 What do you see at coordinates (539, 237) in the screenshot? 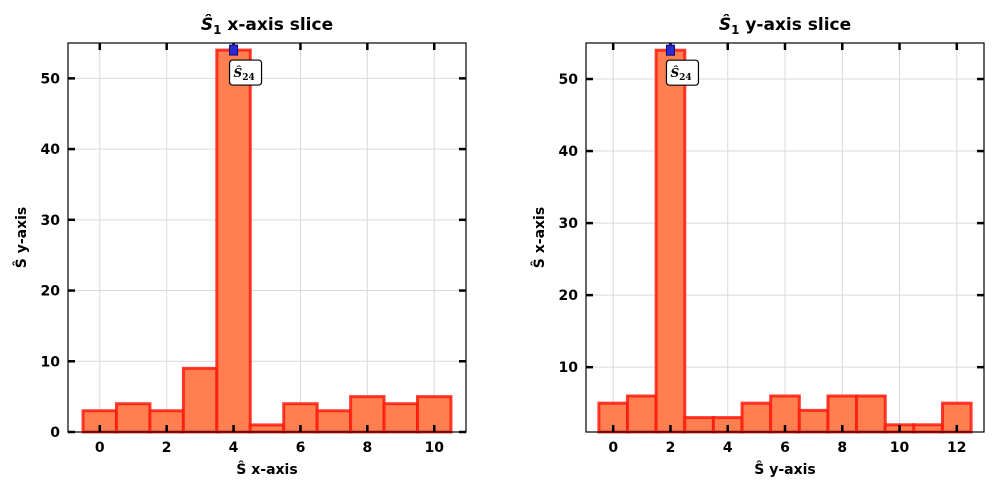
I see `y-axis-label: Ŝ x-axis` at bounding box center [539, 237].